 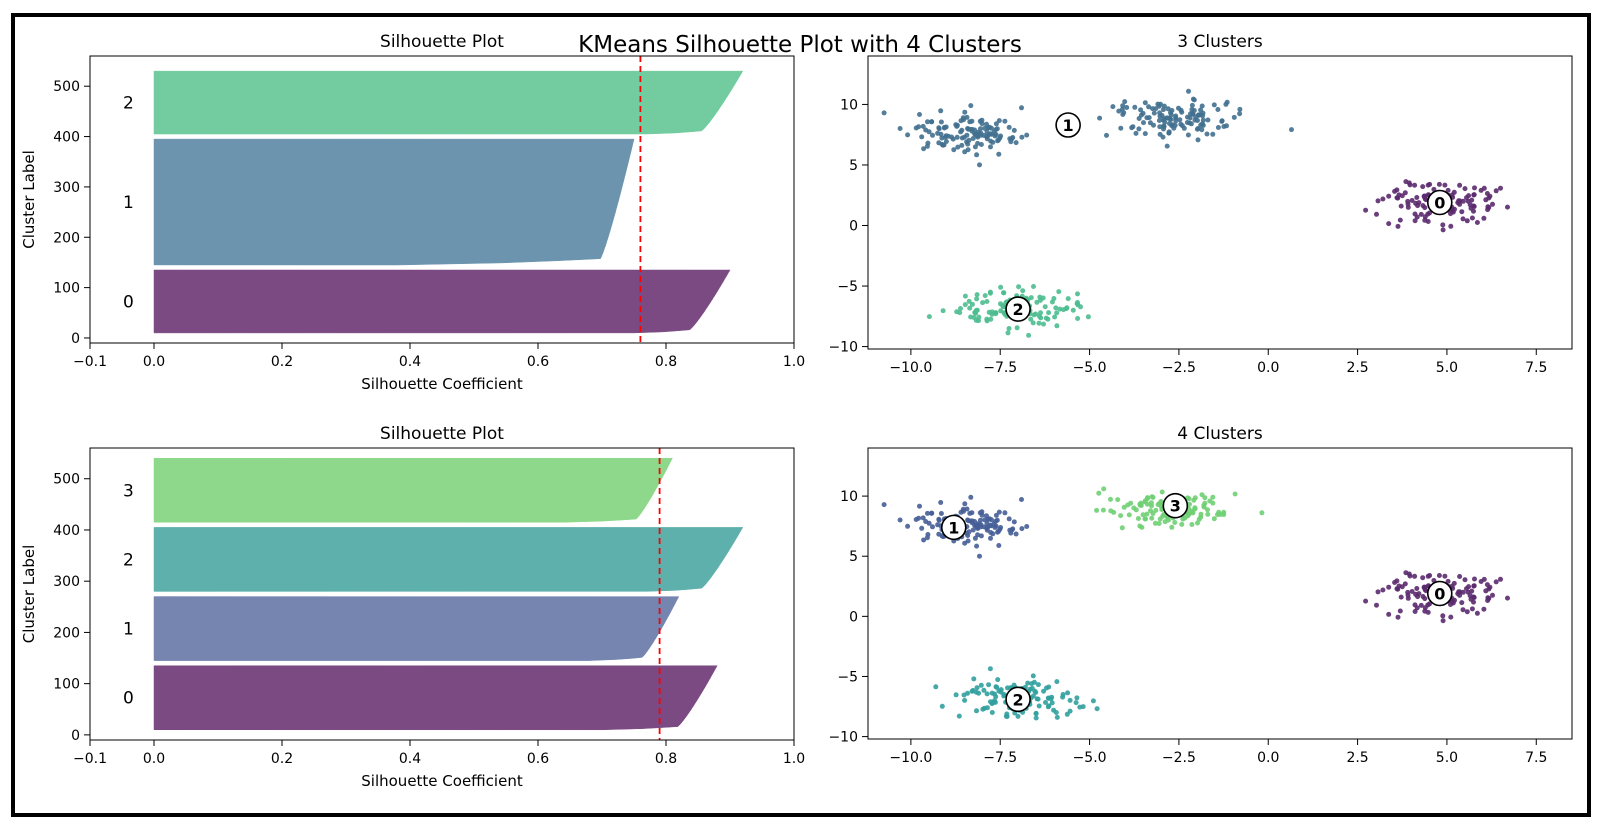 I want to click on x-tick-label: 7.5, so click(x=1536, y=758).